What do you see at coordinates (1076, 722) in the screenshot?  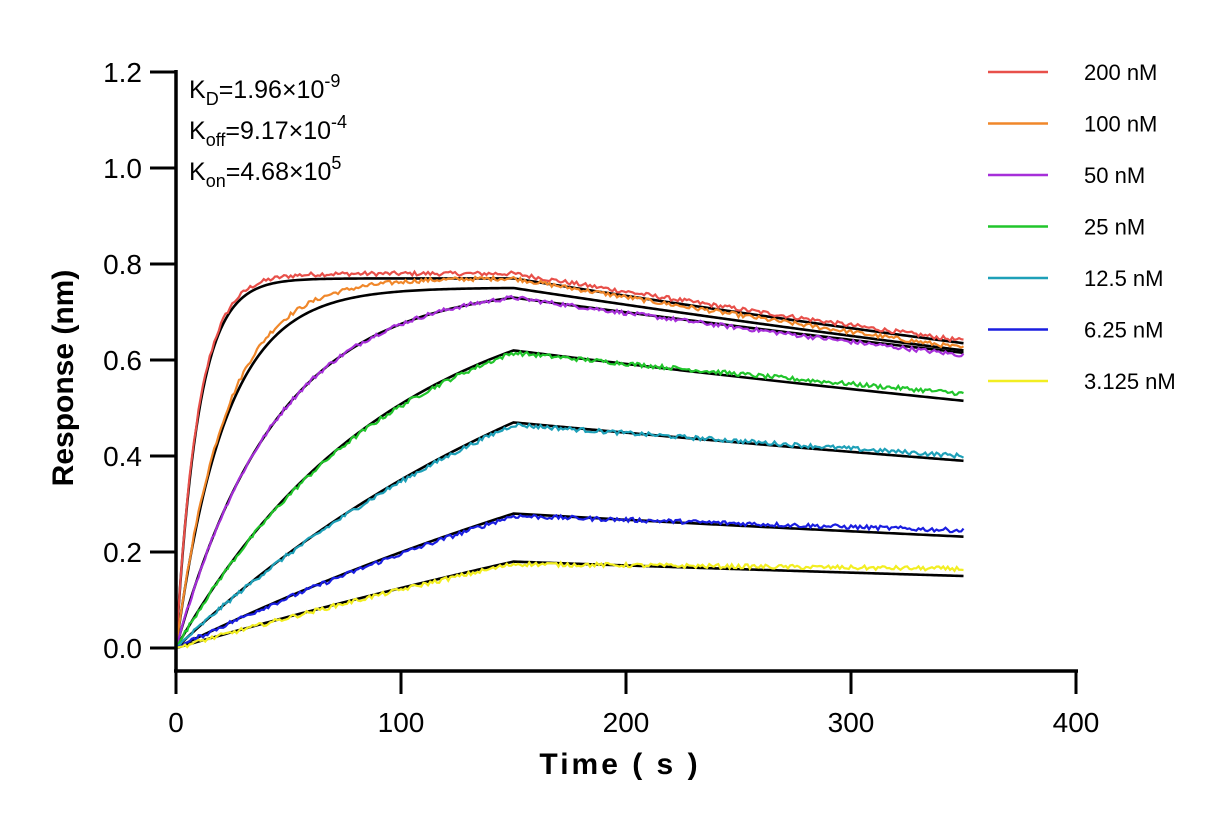 I see `x-tick-label: 400` at bounding box center [1076, 722].